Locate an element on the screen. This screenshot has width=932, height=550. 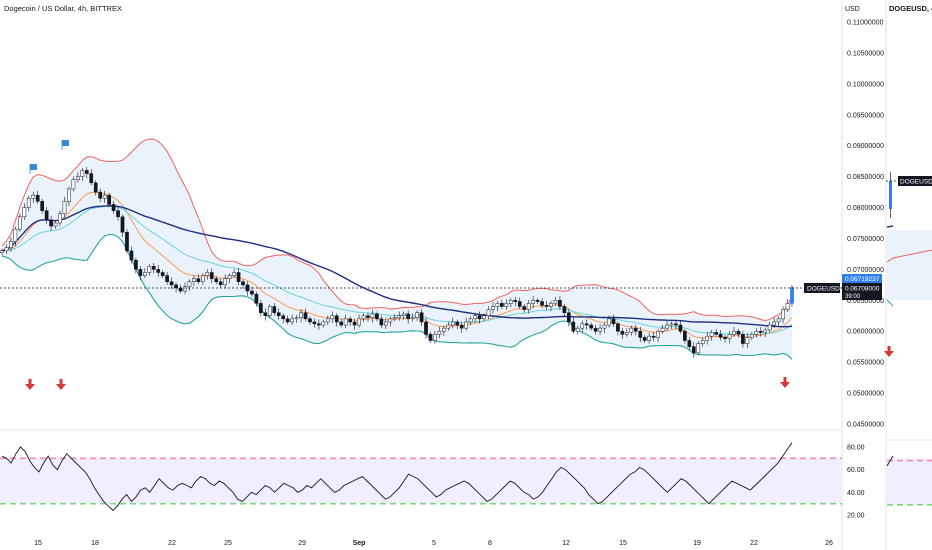
side-upper-line is located at coordinates (909, 256).